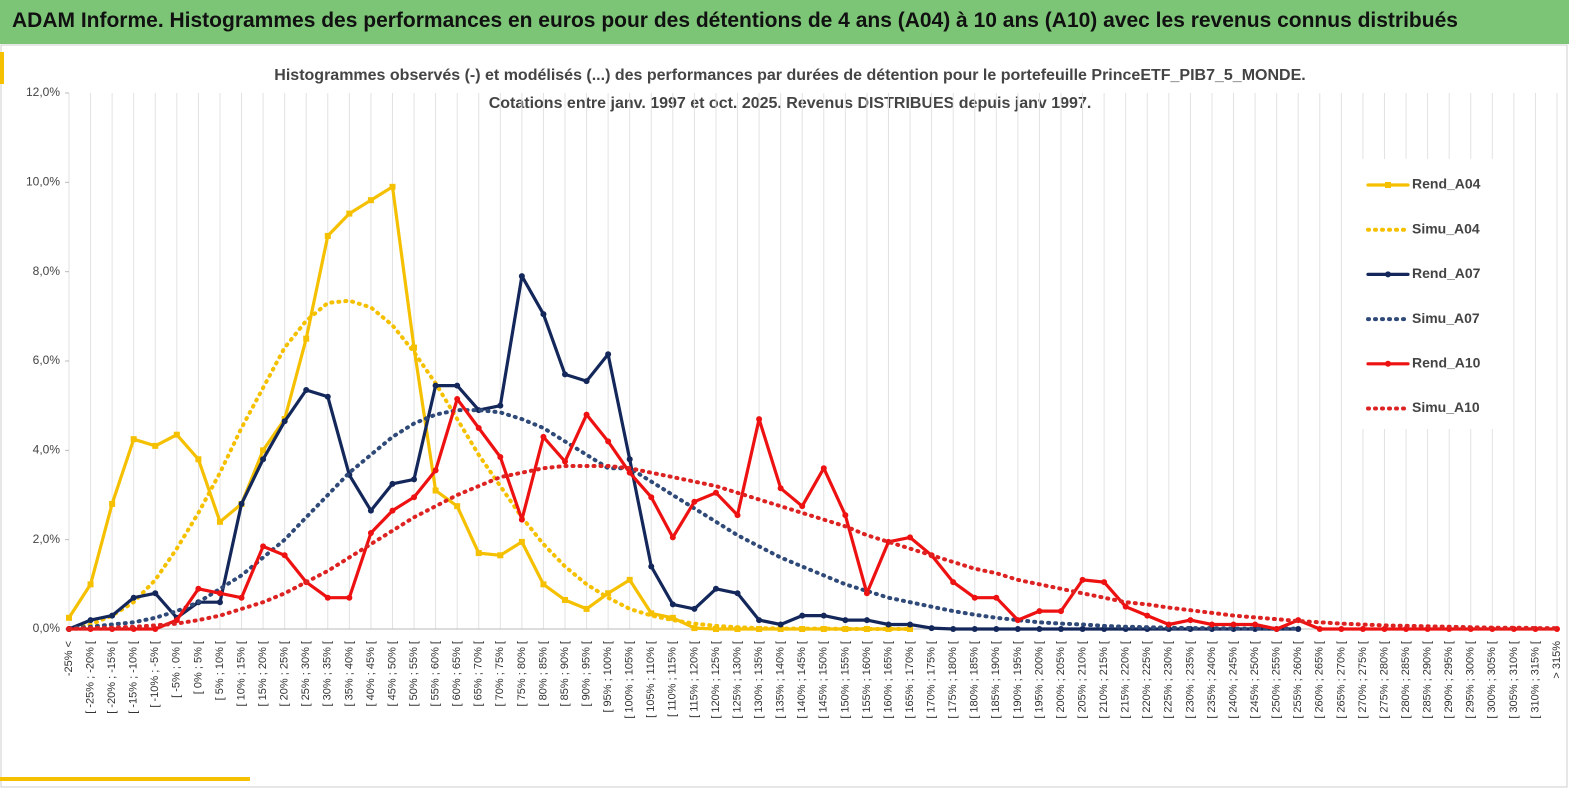 The image size is (1569, 789). Describe the element at coordinates (694, 679) in the screenshot. I see `x-tick-label: [ 115% ; 120% [` at that location.